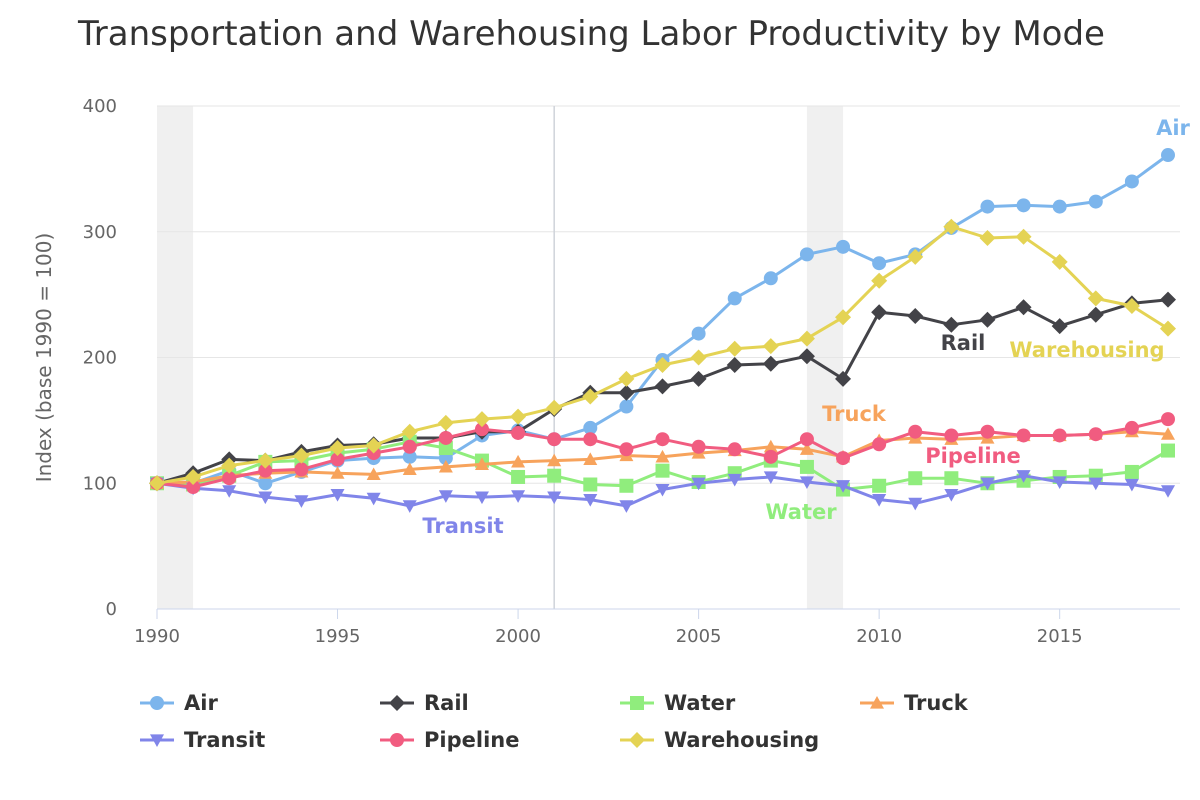 Image resolution: width=1200 pixels, height=800 pixels. I want to click on legend-item-rail: Rail, so click(424, 703).